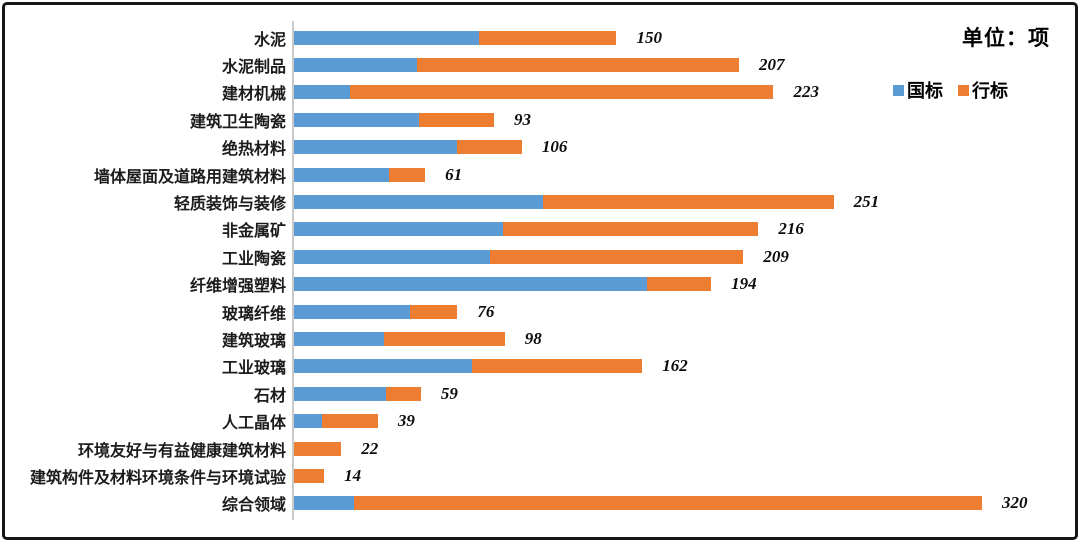 The height and width of the screenshot is (542, 1080). I want to click on bar-row: 绝热材料 106, so click(540, 147).